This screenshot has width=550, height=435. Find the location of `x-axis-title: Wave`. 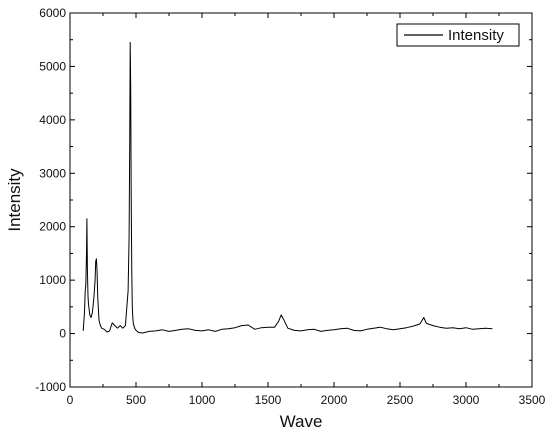

x-axis-title: Wave is located at coordinates (301, 421).